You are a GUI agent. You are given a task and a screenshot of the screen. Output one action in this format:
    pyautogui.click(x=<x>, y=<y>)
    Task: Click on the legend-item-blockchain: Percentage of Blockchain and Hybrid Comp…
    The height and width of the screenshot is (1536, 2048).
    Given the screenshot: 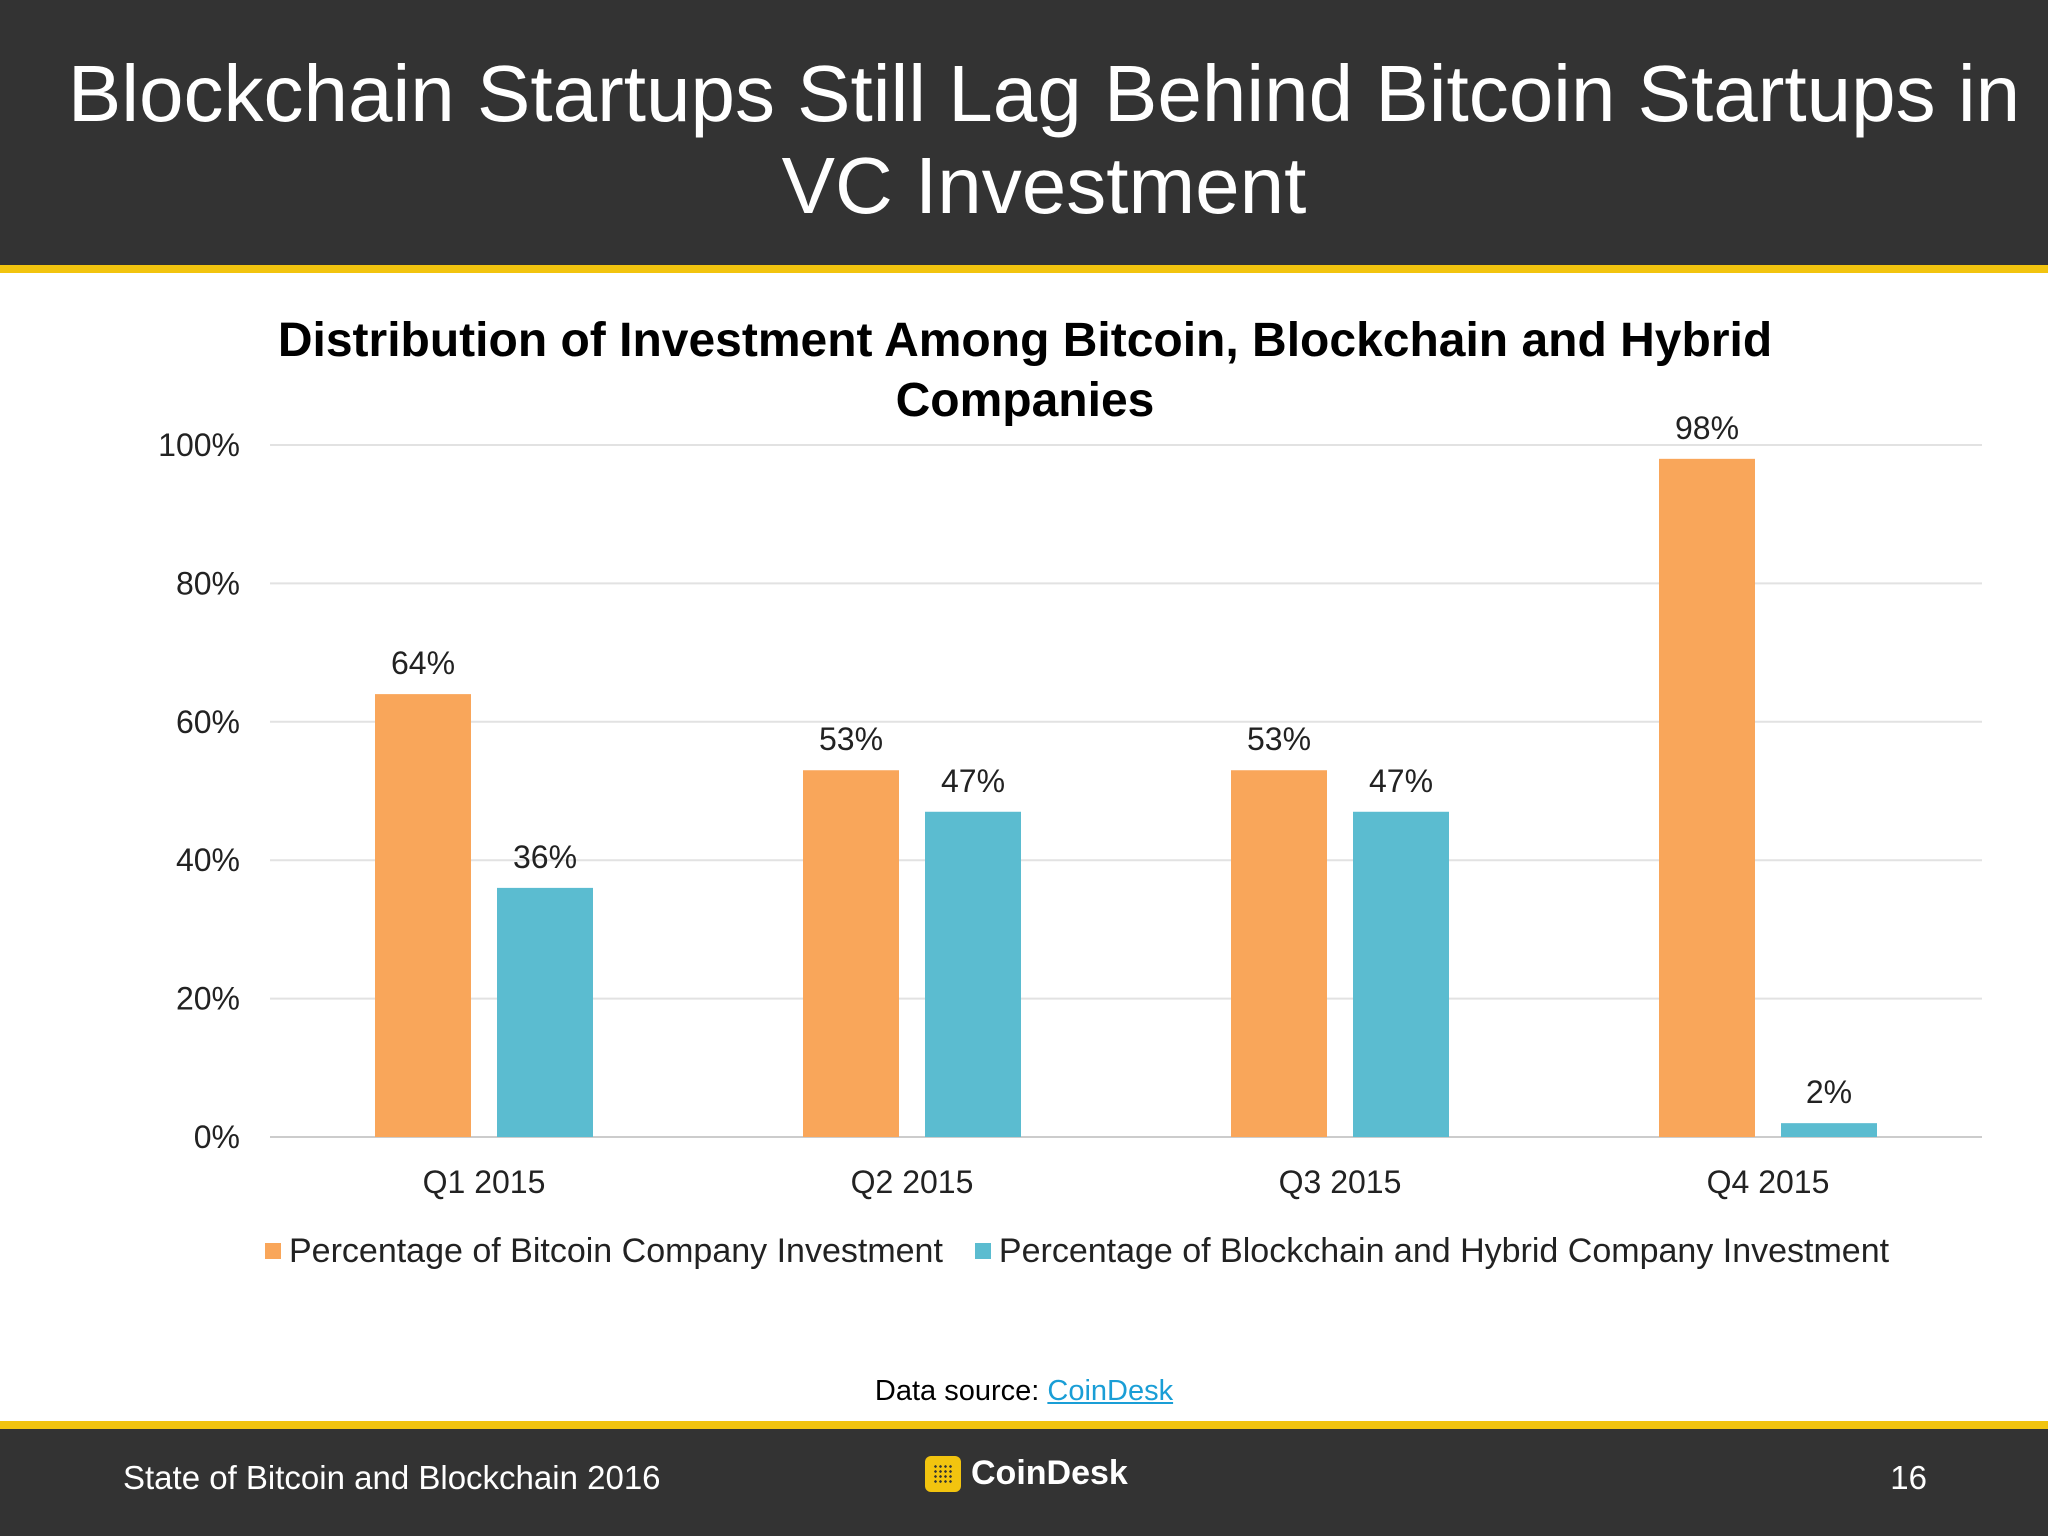 What is the action you would take?
    pyautogui.click(x=1432, y=1251)
    